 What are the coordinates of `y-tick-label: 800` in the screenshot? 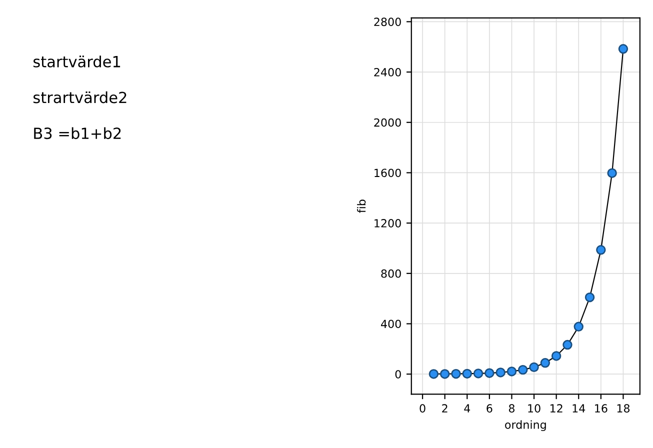 It's located at (391, 273).